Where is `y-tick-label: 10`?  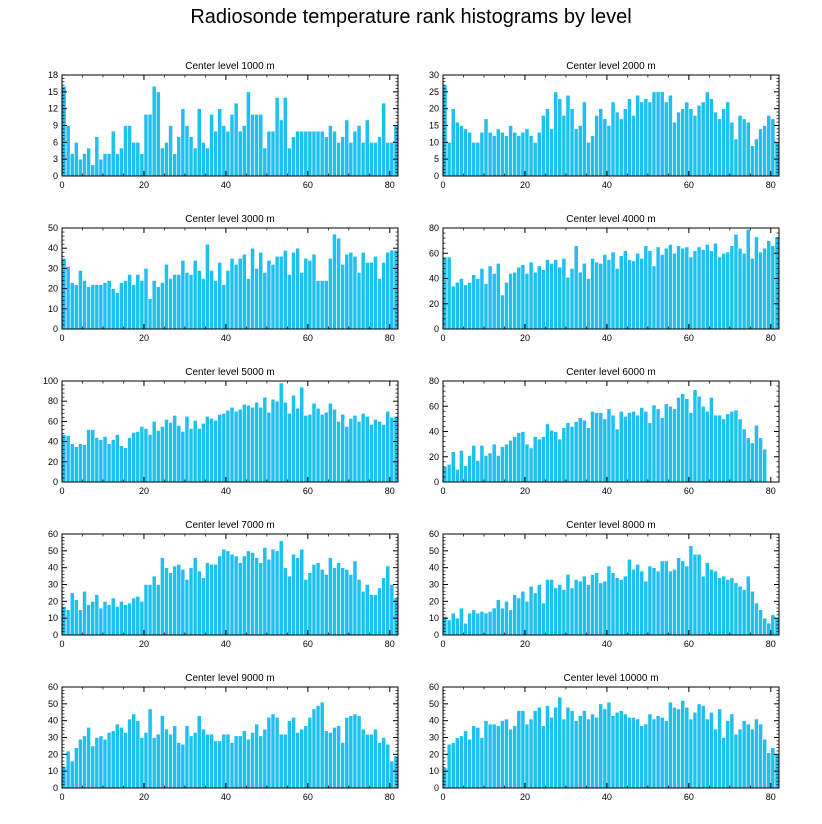
y-tick-label: 10 is located at coordinates (53, 771).